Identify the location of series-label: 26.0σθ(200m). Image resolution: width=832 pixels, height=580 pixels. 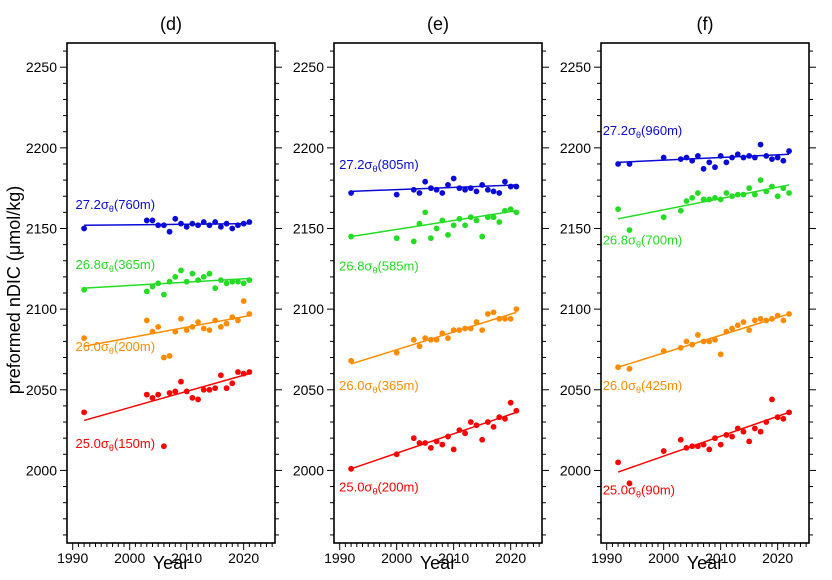
(116, 347).